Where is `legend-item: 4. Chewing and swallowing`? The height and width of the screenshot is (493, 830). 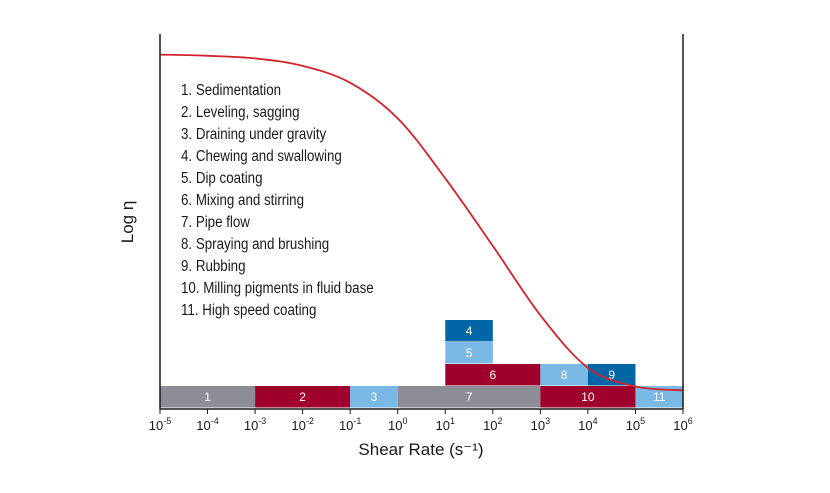
legend-item: 4. Chewing and swallowing is located at coordinates (261, 156).